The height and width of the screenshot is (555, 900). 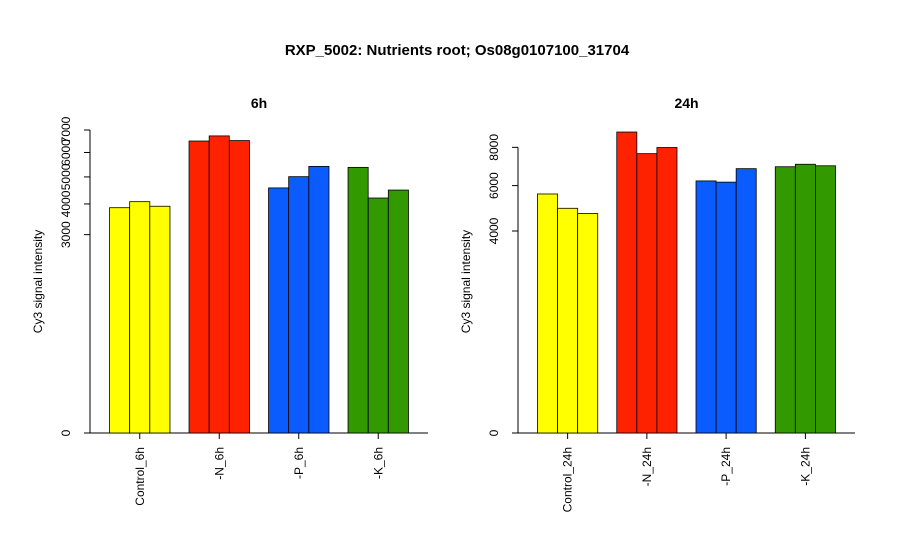 What do you see at coordinates (66, 234) in the screenshot?
I see `y-tick-label: 3000` at bounding box center [66, 234].